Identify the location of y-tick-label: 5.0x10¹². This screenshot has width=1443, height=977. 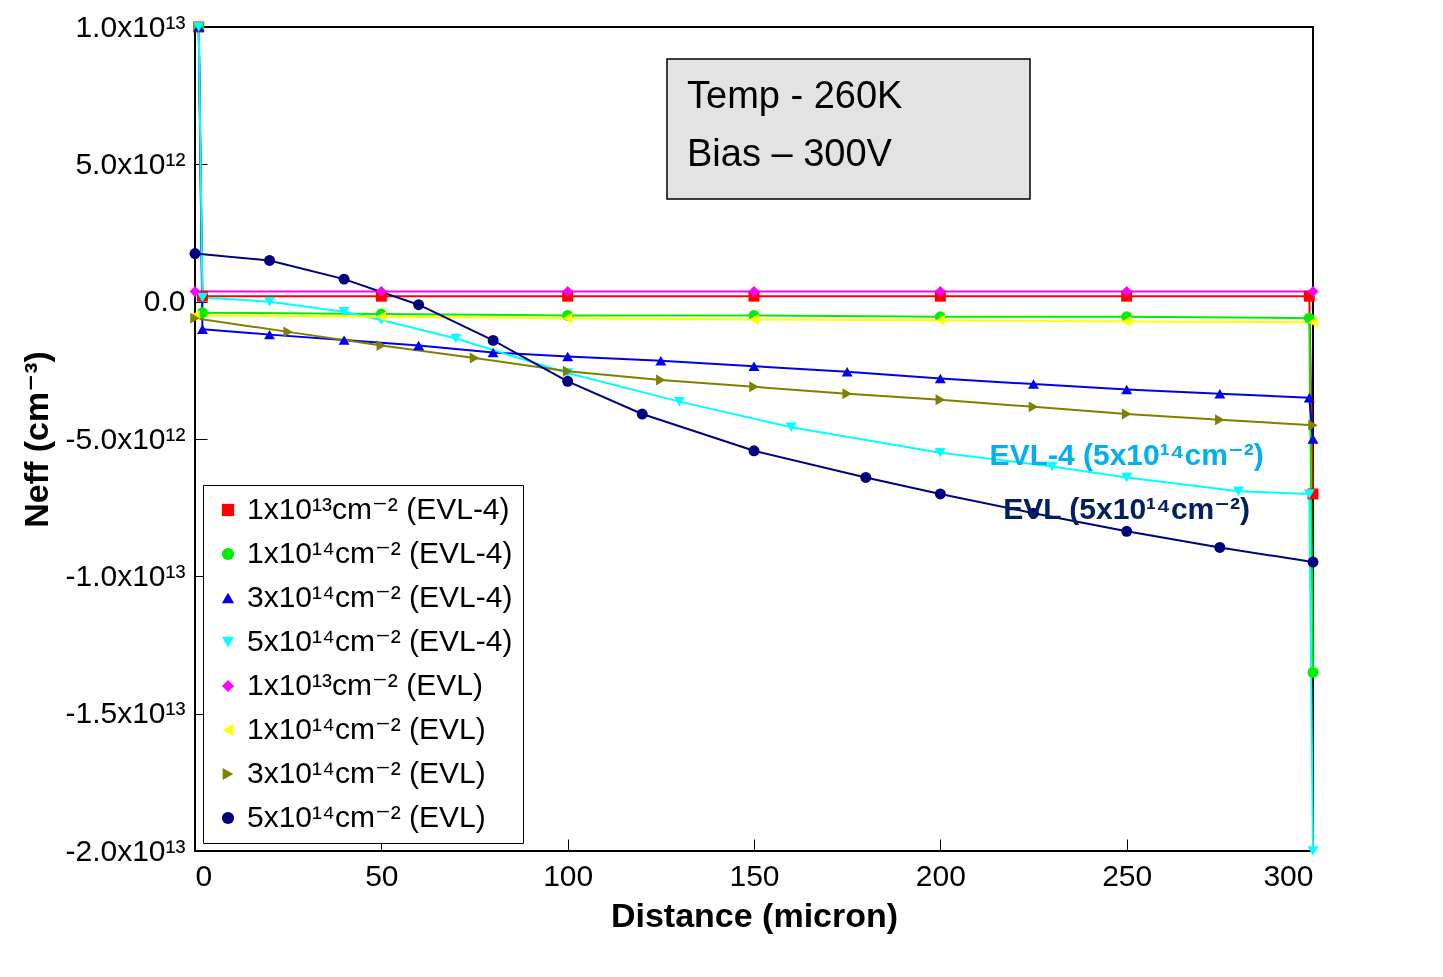
(130, 163).